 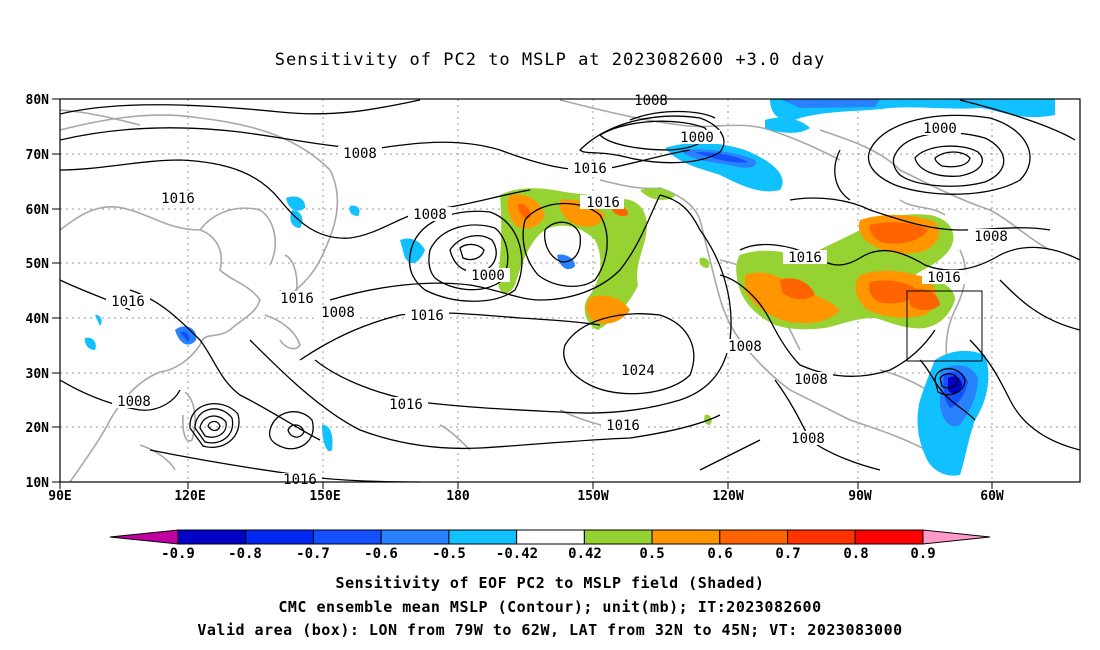 I want to click on colorbar, so click(x=550, y=537).